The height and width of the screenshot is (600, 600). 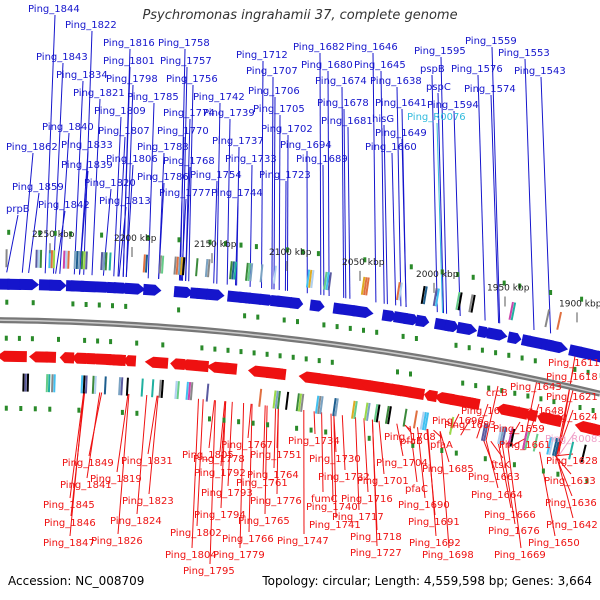 I want to click on gene-label-reverse: Ping_1621, so click(x=572, y=397).